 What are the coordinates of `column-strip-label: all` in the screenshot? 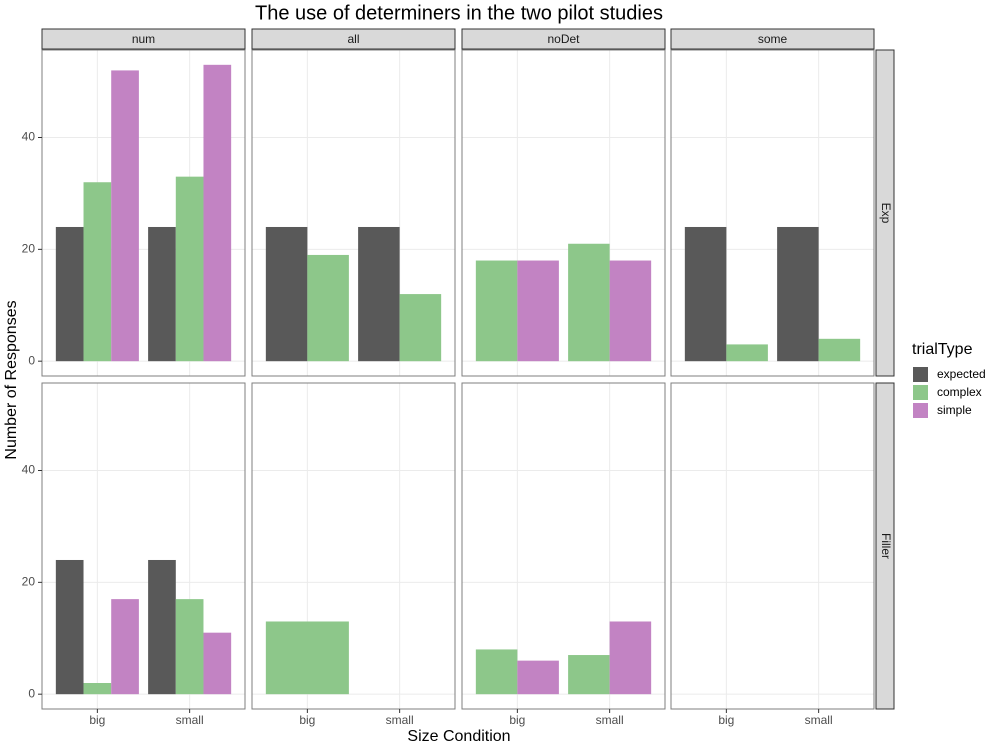 It's located at (353, 39).